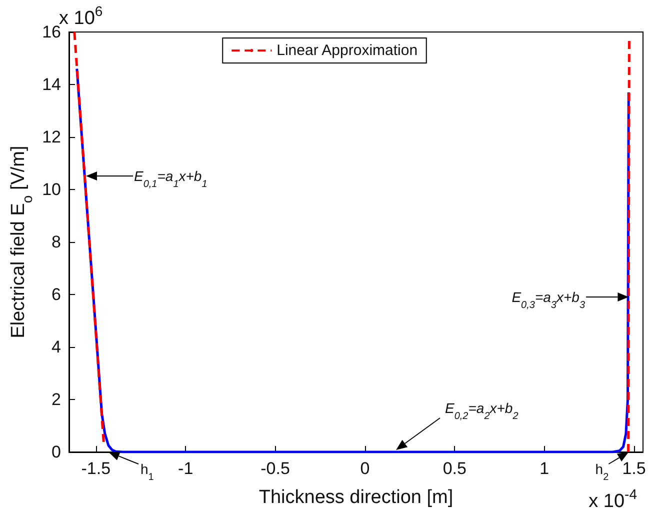 The height and width of the screenshot is (515, 649). What do you see at coordinates (275, 468) in the screenshot?
I see `x-tick-label: -0.5` at bounding box center [275, 468].